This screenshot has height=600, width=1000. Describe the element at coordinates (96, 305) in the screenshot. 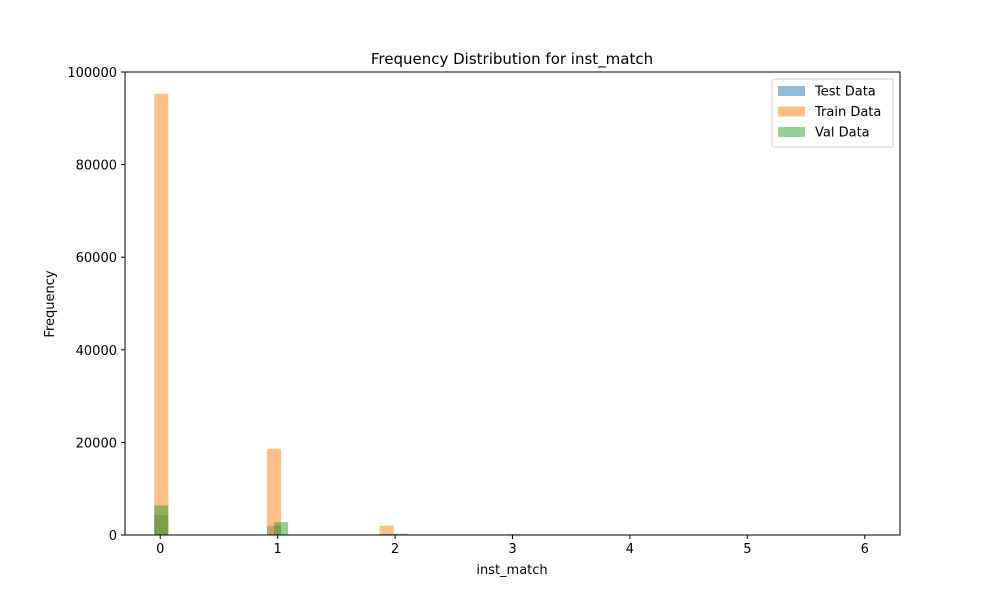

I see `y-axis: 0 20000 40000 60000 80000 100000` at that location.